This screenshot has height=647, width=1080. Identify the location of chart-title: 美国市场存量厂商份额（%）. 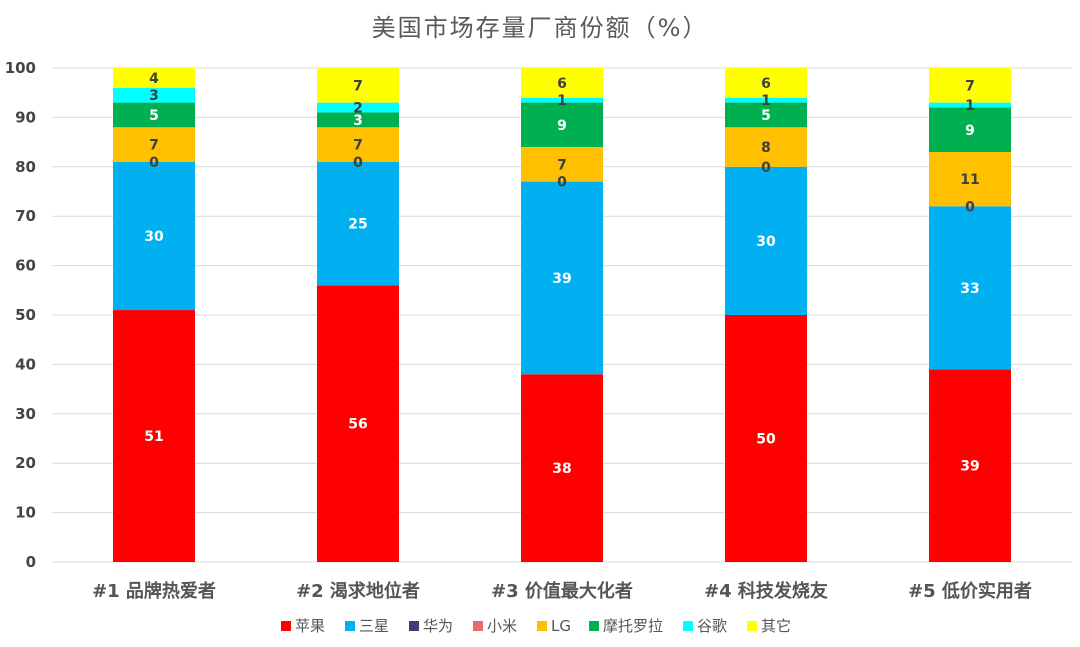
(540, 28).